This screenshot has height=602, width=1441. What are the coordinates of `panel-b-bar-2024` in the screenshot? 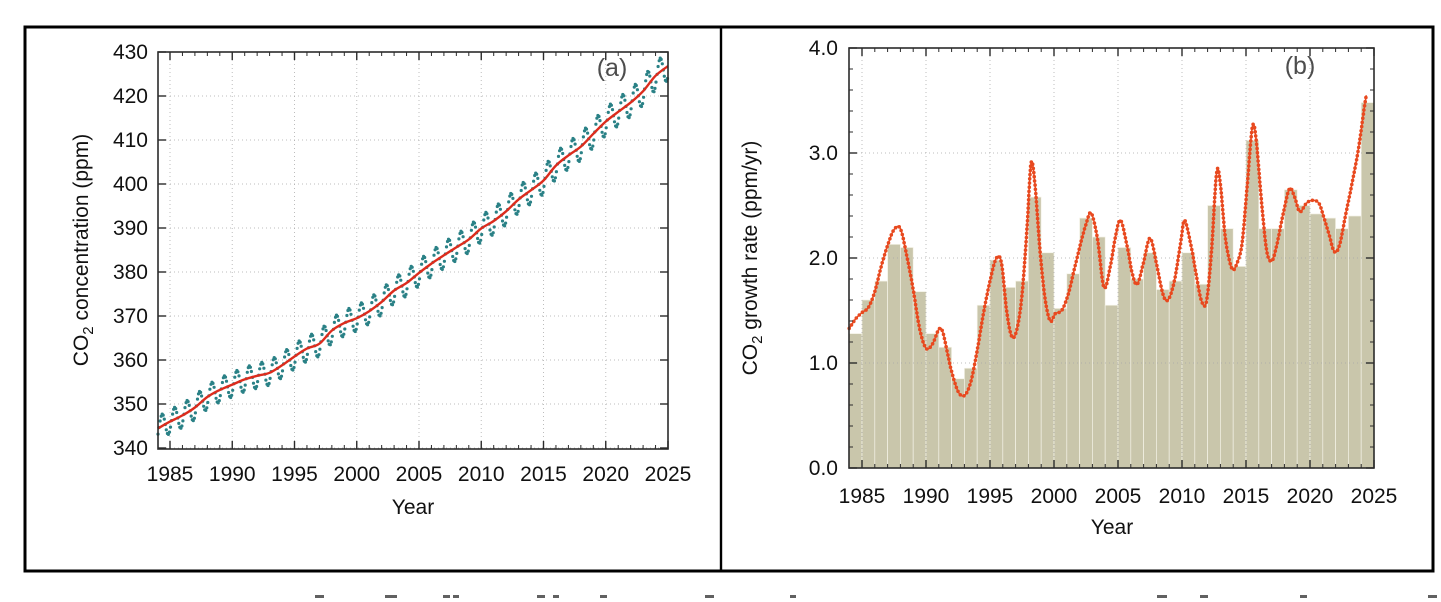 It's located at (1367, 285).